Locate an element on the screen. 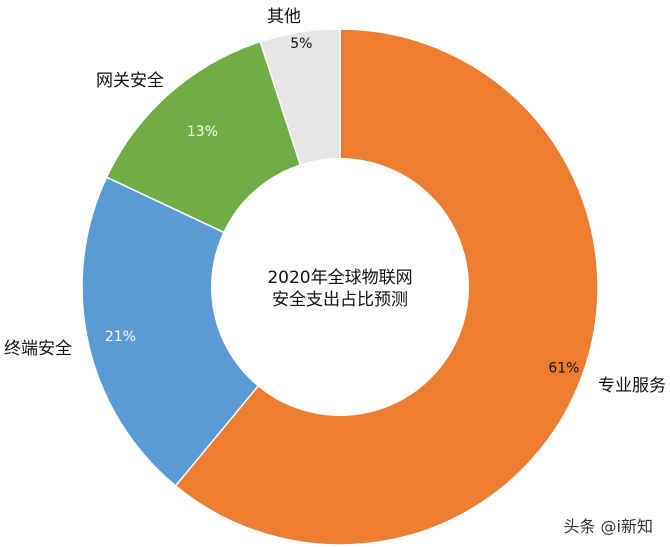 This screenshot has width=670, height=547. watermark: 头条 @i新知 is located at coordinates (608, 526).